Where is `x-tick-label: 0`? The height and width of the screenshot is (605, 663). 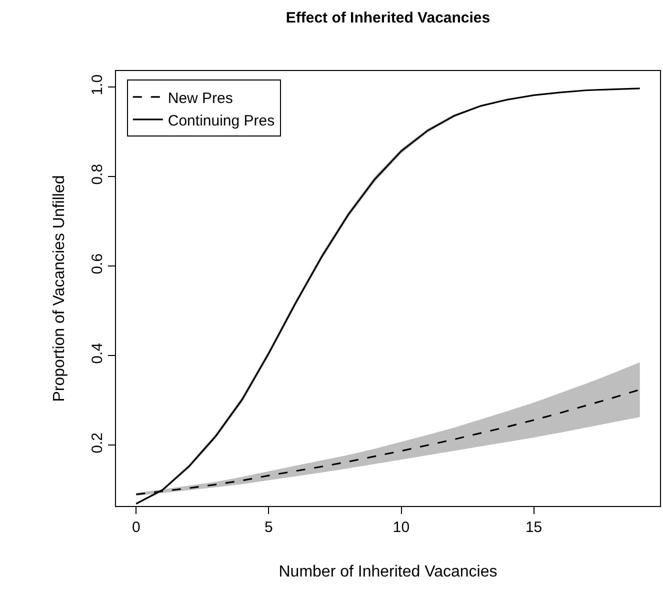
x-tick-label: 0 is located at coordinates (136, 527).